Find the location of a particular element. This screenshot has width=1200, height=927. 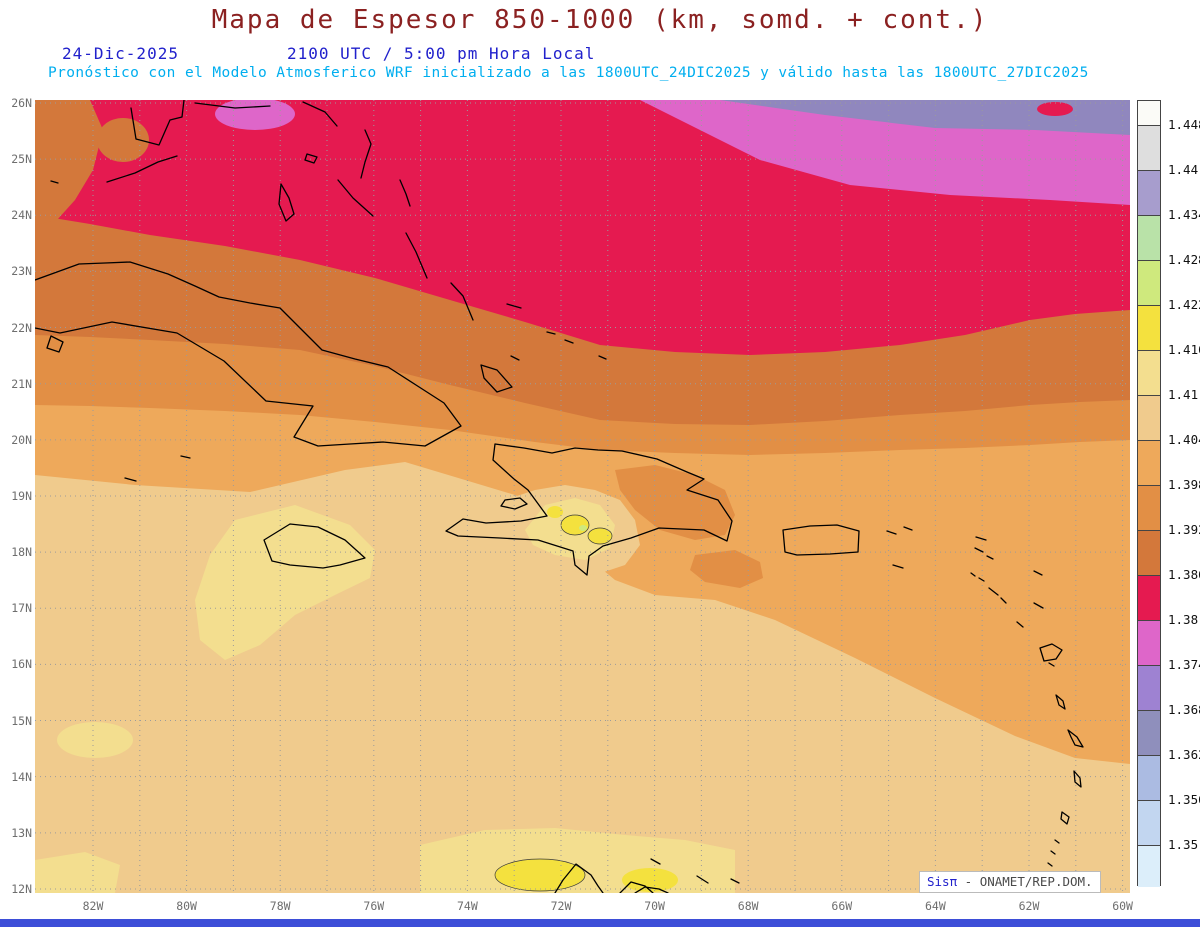

coastline-puerto-rico is located at coordinates (821, 540).